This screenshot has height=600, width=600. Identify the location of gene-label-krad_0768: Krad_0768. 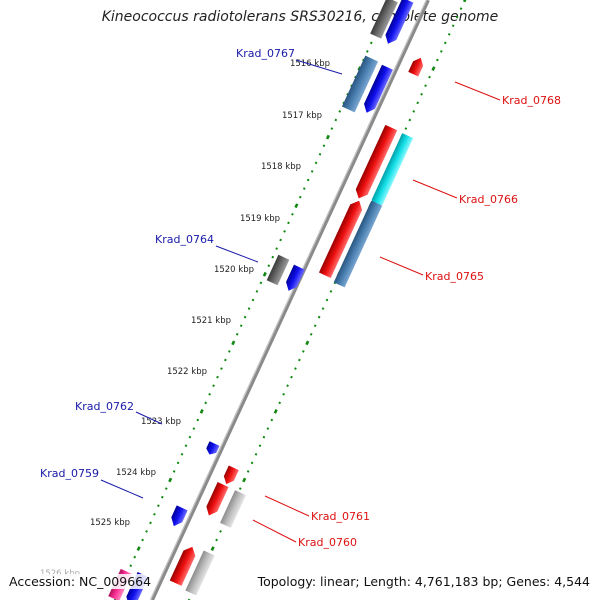
(531, 100).